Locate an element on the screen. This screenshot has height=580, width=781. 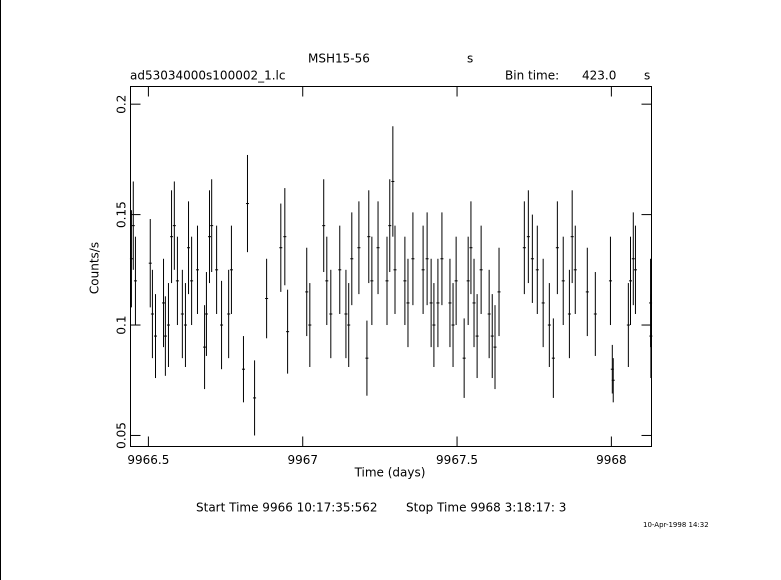
y-tick-label: 0.05 is located at coordinates (122, 435).